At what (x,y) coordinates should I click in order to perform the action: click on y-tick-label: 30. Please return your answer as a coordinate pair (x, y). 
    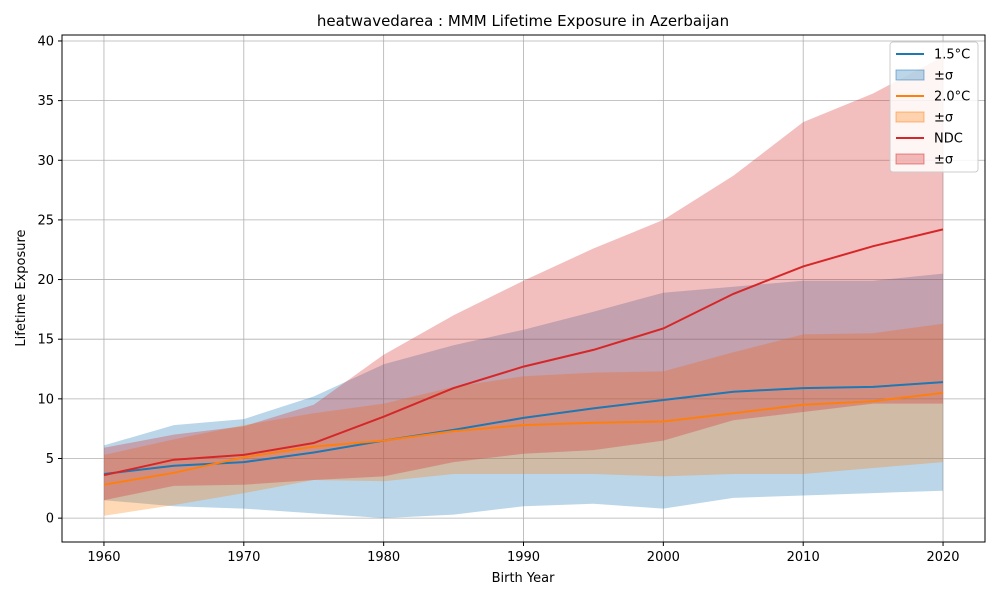
    Looking at the image, I should click on (45, 161).